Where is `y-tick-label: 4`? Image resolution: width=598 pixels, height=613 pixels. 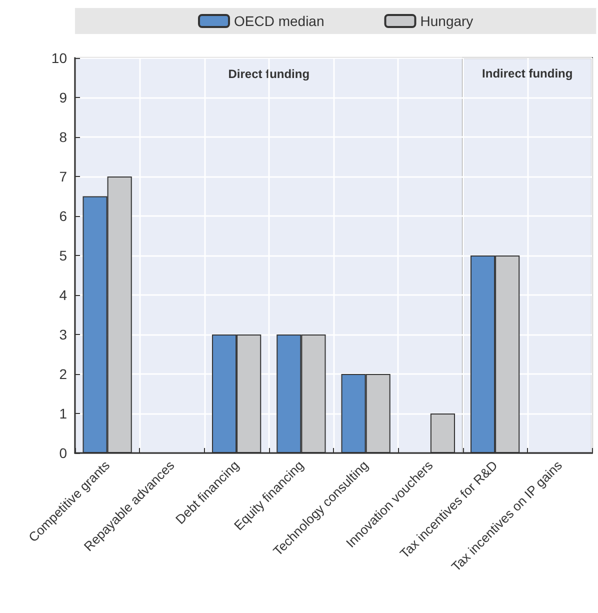
y-tick-label: 4 is located at coordinates (63, 295).